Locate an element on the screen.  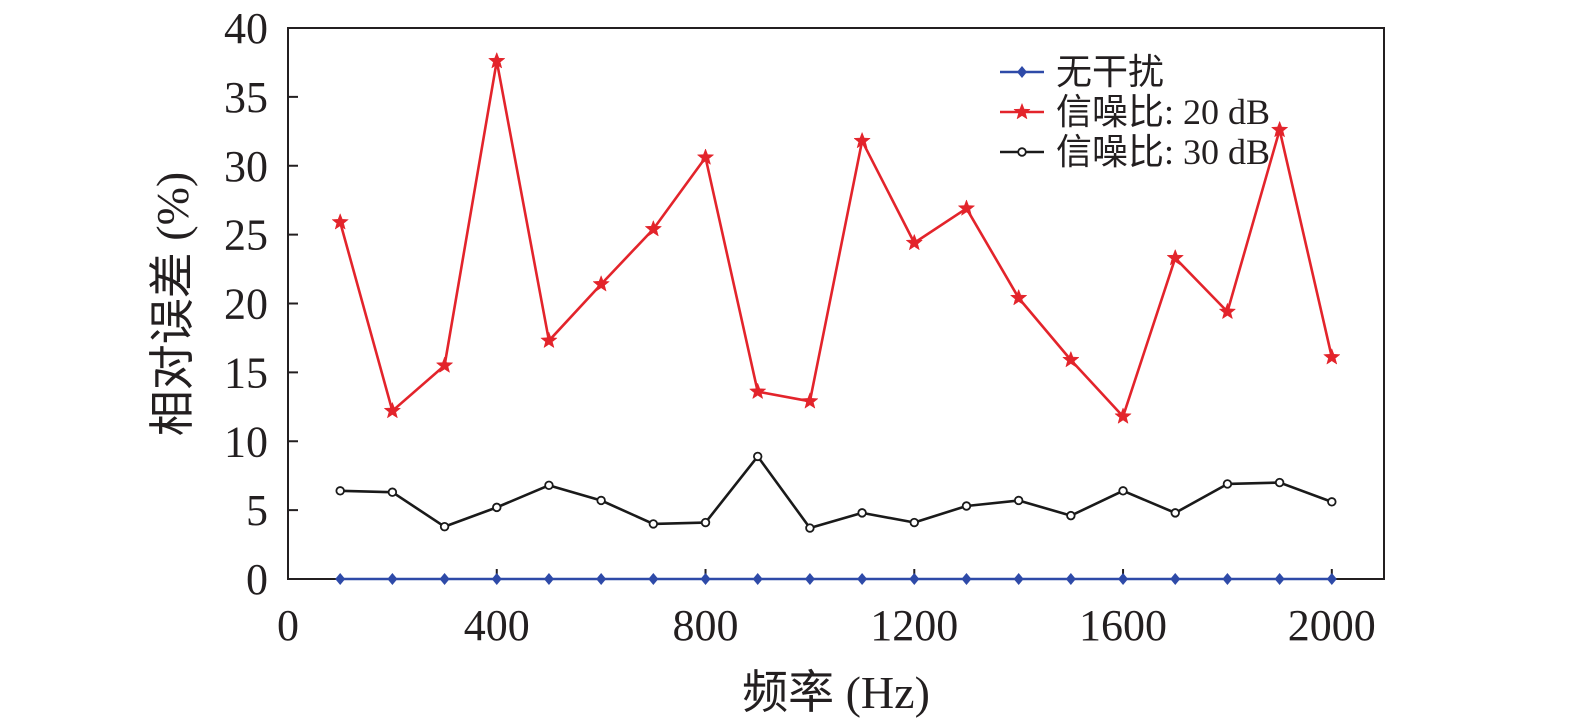
legend-item: 无干扰 is located at coordinates (1082, 72).